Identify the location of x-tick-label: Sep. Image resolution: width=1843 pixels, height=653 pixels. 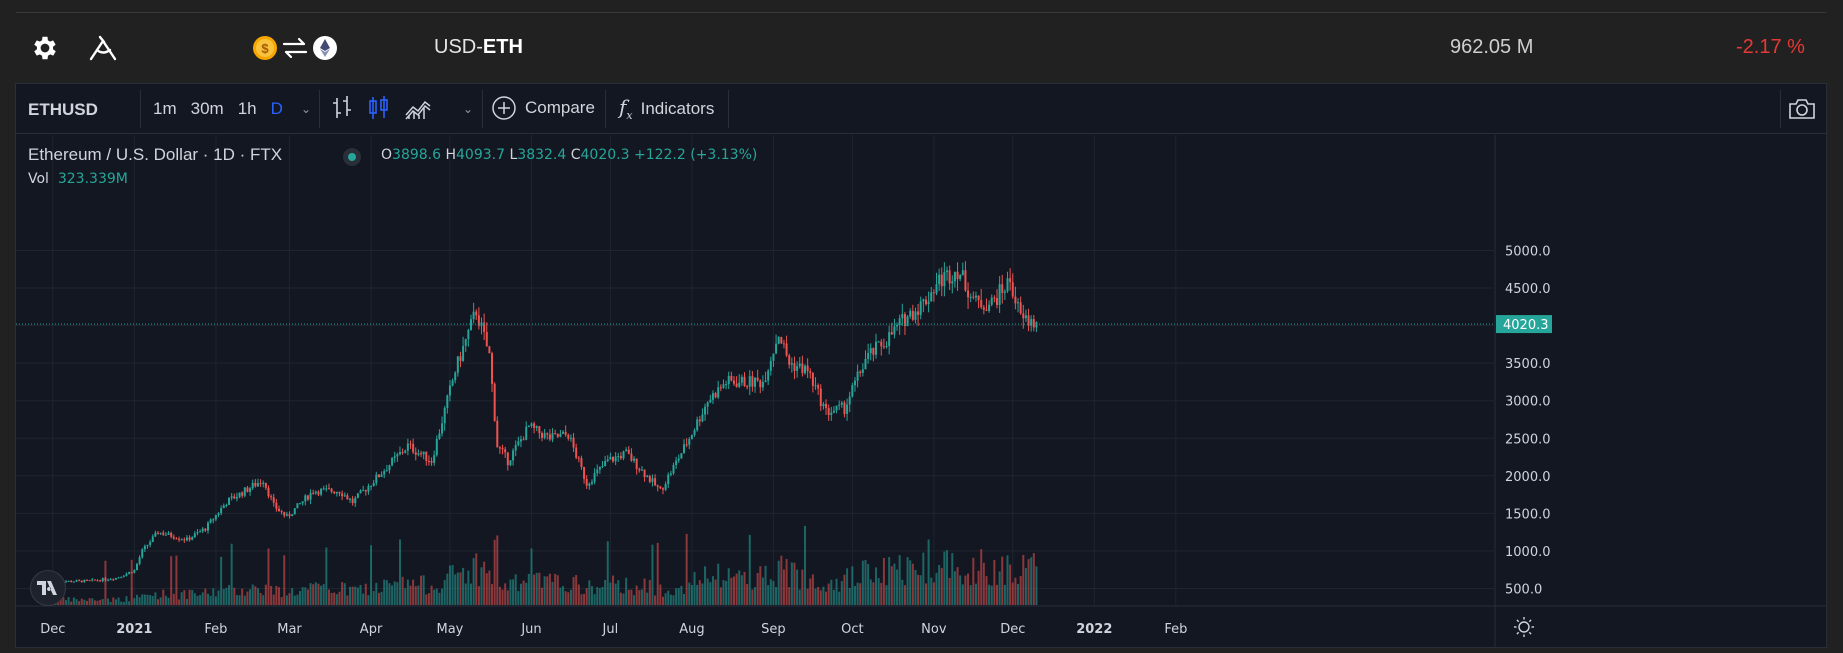
(773, 629).